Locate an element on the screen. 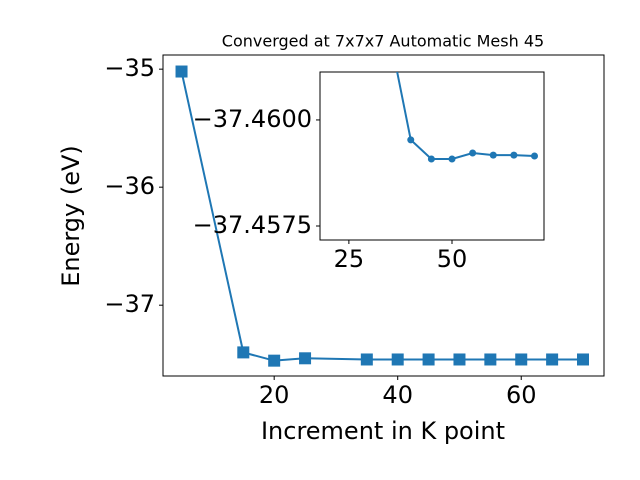 The image size is (640, 480). x-tick-label: 60 is located at coordinates (521, 395).